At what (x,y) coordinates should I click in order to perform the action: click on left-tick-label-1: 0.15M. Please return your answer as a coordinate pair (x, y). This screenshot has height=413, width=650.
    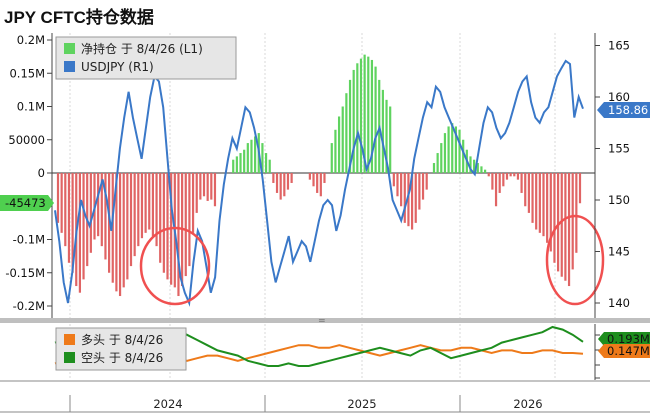
    Looking at the image, I should click on (27, 73).